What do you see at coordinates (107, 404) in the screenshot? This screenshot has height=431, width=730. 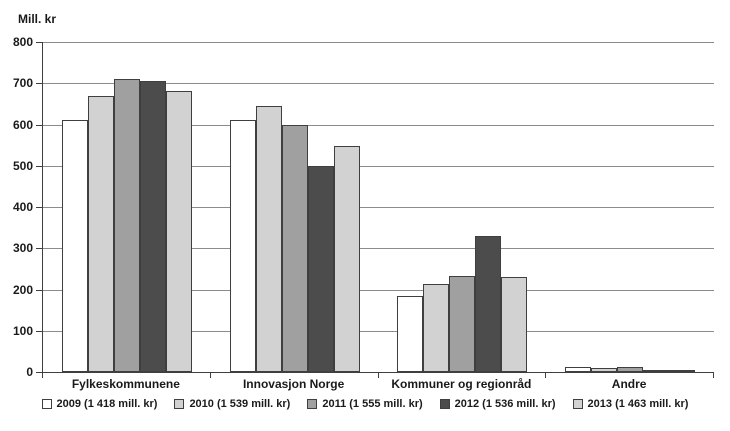 I see `legend-label: 2009 (1 418 mill. kr)` at bounding box center [107, 404].